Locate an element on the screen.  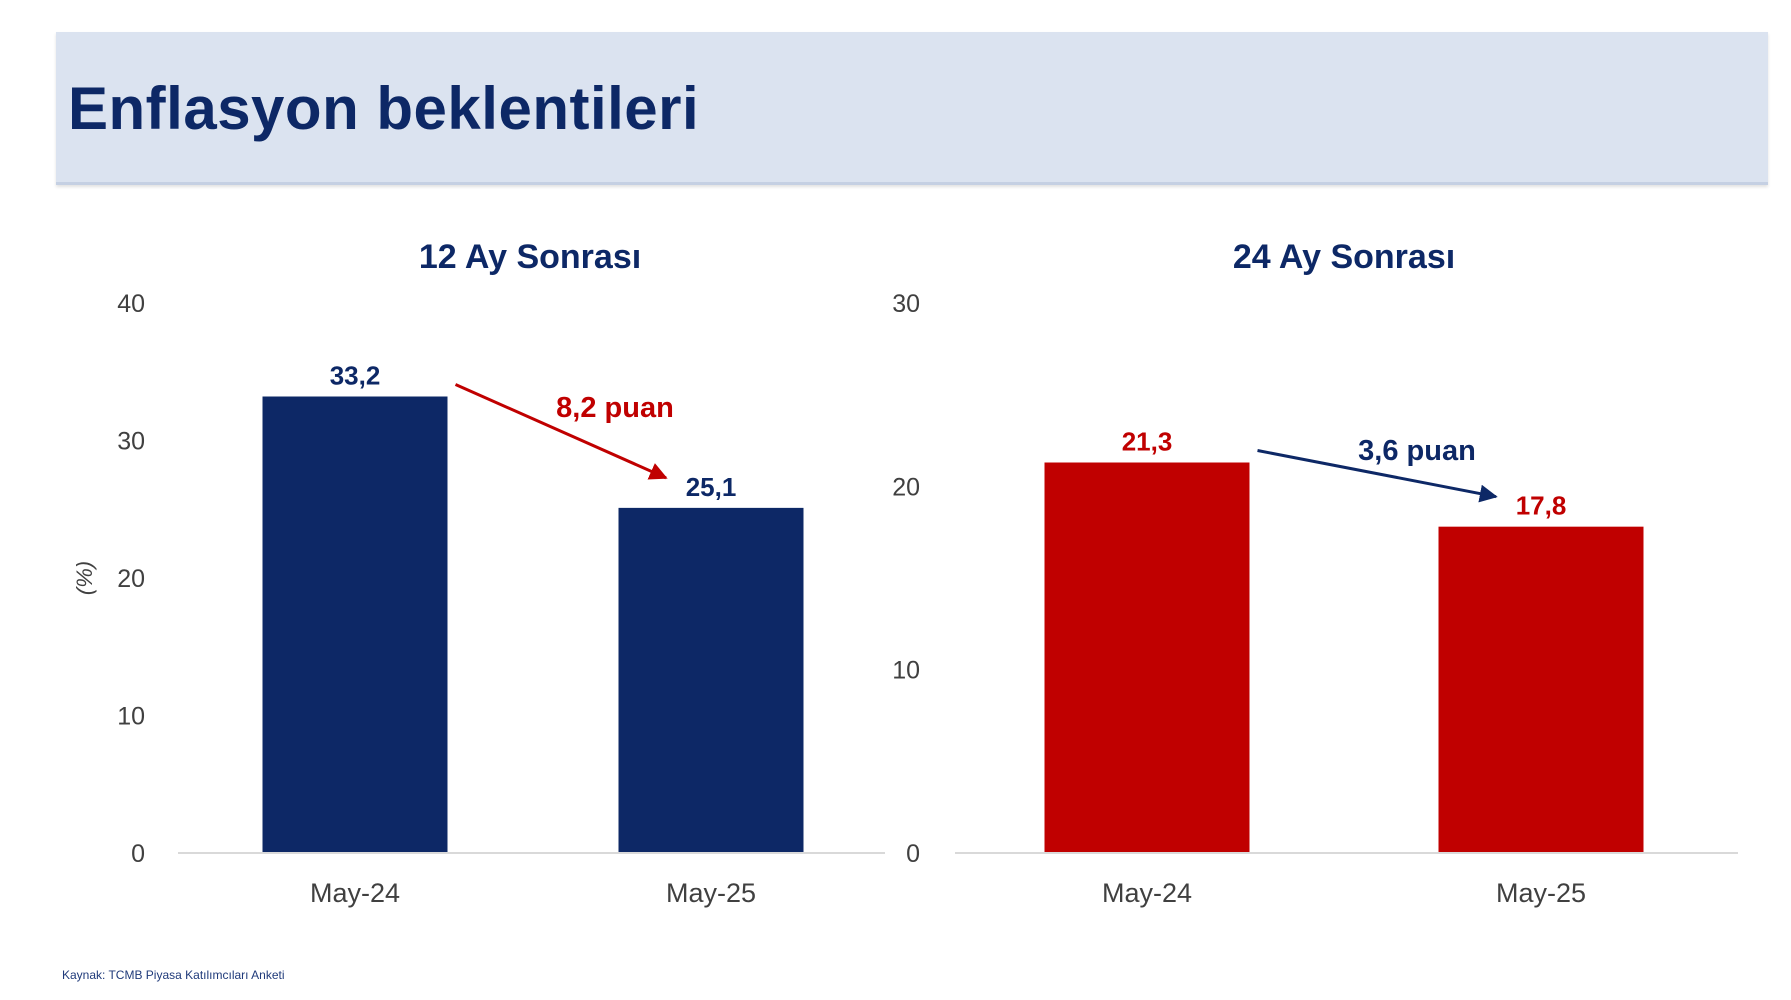
source-note: Kaynak: TCMB Piyasa Katılımcıları Anketi is located at coordinates (173, 975).